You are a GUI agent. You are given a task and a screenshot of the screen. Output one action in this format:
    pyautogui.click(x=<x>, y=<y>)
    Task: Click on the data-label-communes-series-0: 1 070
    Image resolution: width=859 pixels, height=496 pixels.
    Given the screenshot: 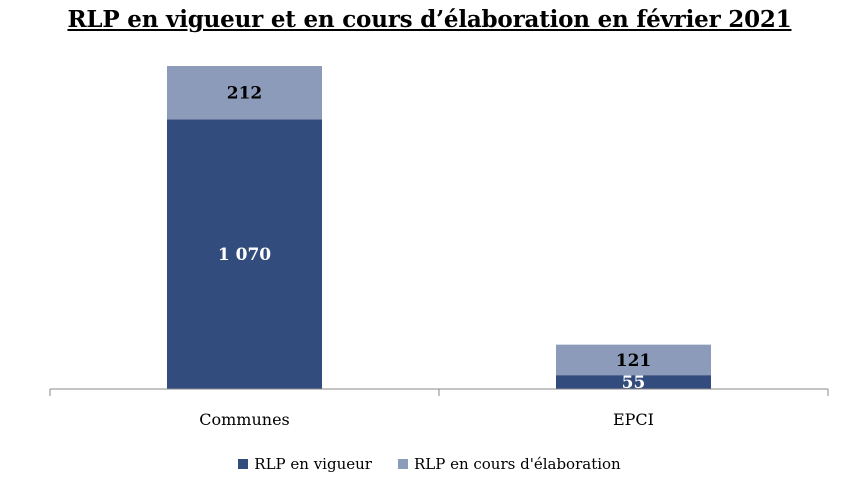 What is the action you would take?
    pyautogui.click(x=244, y=255)
    